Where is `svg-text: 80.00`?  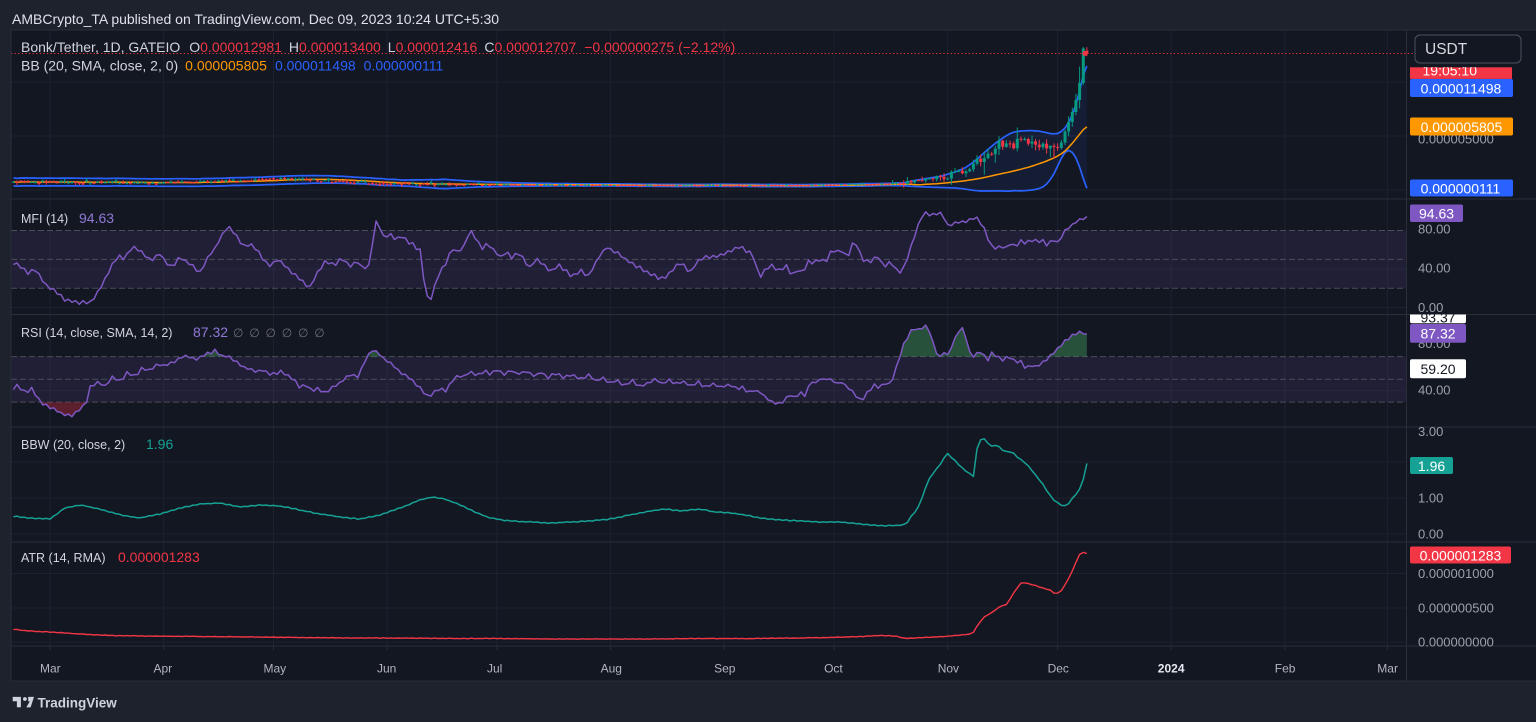 svg-text: 80.00 is located at coordinates (1434, 229).